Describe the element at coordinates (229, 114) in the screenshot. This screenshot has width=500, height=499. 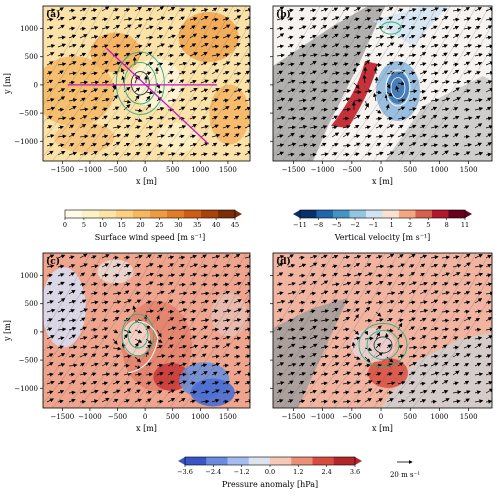
I see `wind-speed-patch` at that location.